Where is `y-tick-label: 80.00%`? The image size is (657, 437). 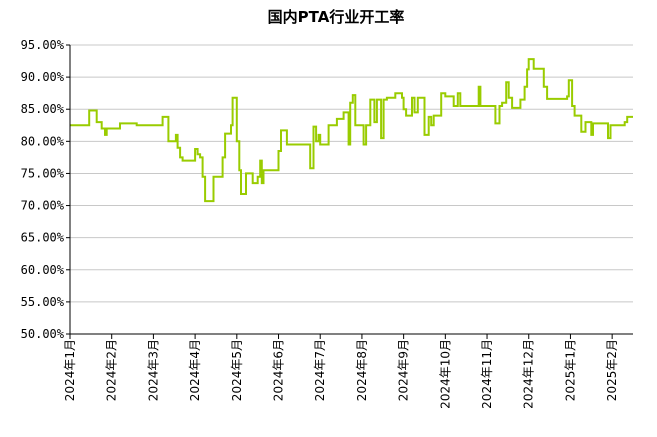 y-tick-label: 80.00% is located at coordinates (43, 141).